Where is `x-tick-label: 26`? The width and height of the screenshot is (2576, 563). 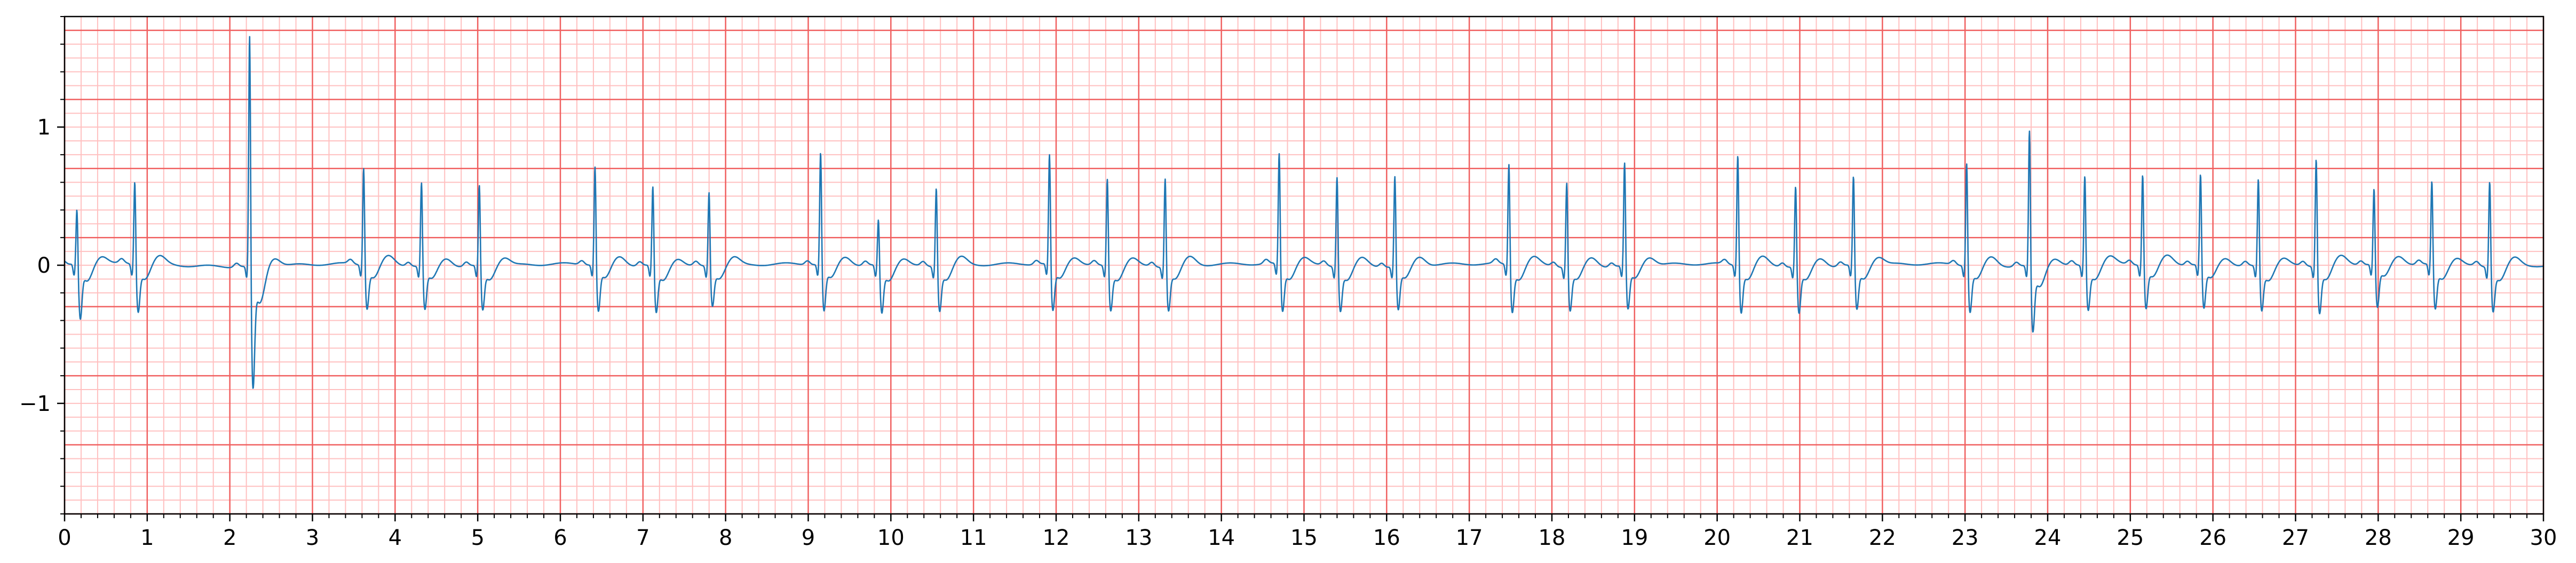 x-tick-label: 26 is located at coordinates (2212, 538).